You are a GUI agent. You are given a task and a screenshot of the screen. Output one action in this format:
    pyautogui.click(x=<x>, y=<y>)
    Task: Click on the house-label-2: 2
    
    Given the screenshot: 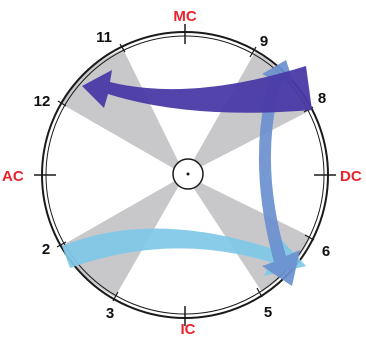 What is the action you would take?
    pyautogui.click(x=46, y=249)
    